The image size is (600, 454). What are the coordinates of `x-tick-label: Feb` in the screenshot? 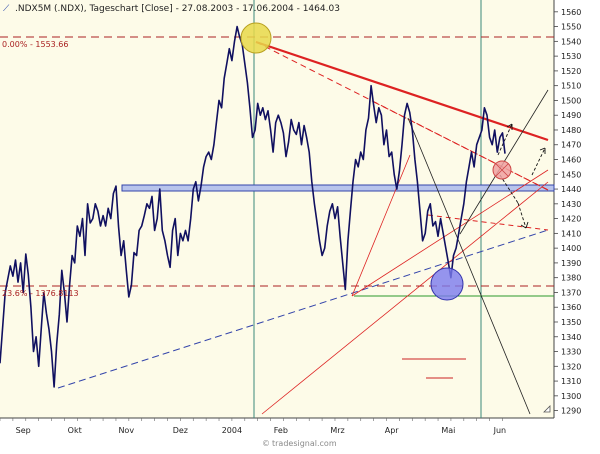 It's located at (281, 430).